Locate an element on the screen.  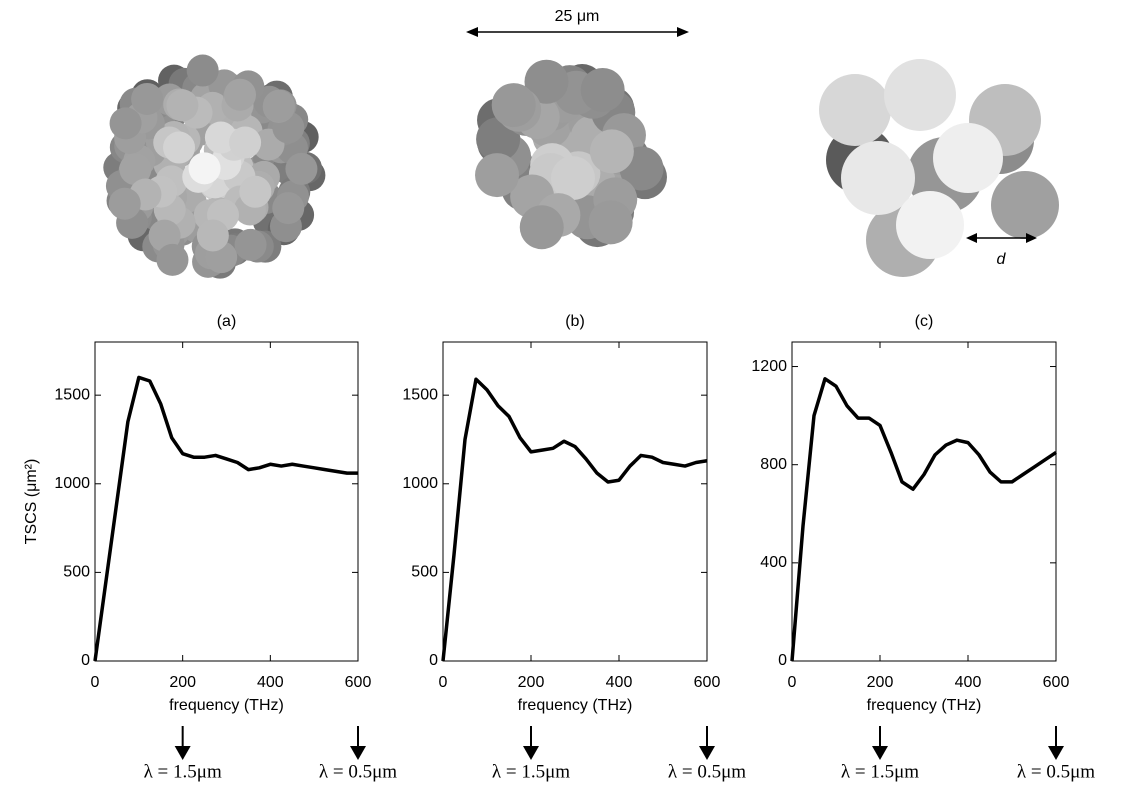
chart-title: (c) is located at coordinates (924, 321).